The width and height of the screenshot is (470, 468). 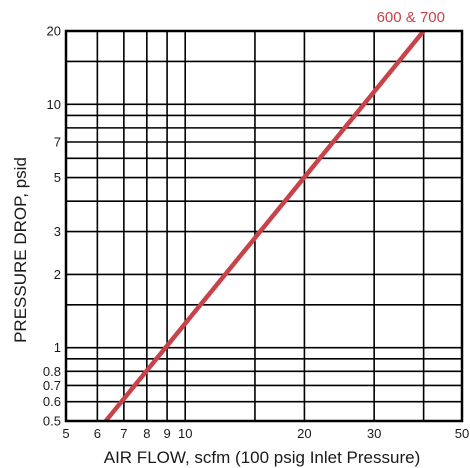 I want to click on y-tick-label: 20, so click(x=54, y=31).